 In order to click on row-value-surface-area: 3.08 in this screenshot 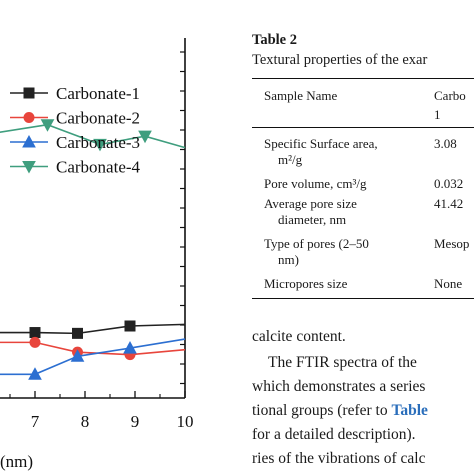, I will do `click(445, 143)`.